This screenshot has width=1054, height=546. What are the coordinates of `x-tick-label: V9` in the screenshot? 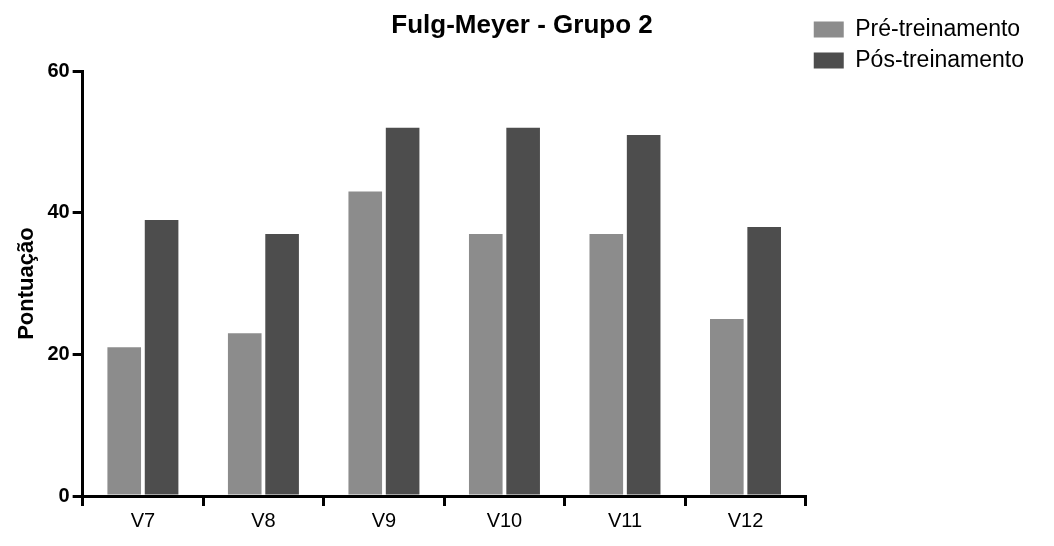 It's located at (384, 519).